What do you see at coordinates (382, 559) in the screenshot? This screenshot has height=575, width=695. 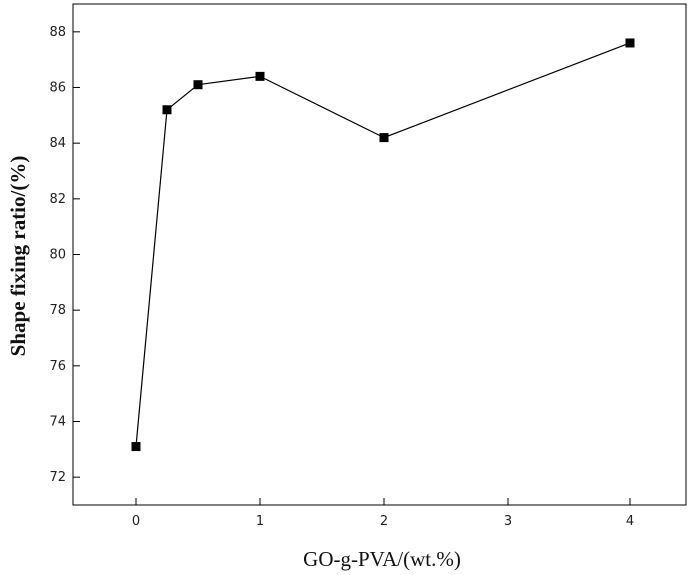 I see `x-axis-title: GO-g-PVA/(wt.%)` at bounding box center [382, 559].